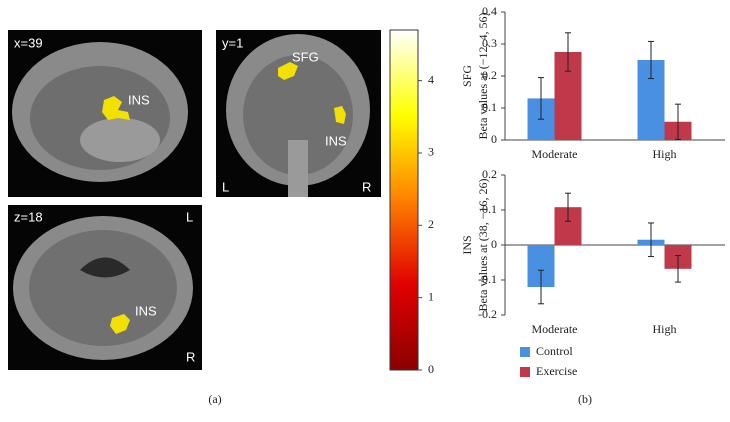 The width and height of the screenshot is (730, 422). Describe the element at coordinates (487, 314) in the screenshot. I see `y-tick-label: -0.2` at that location.